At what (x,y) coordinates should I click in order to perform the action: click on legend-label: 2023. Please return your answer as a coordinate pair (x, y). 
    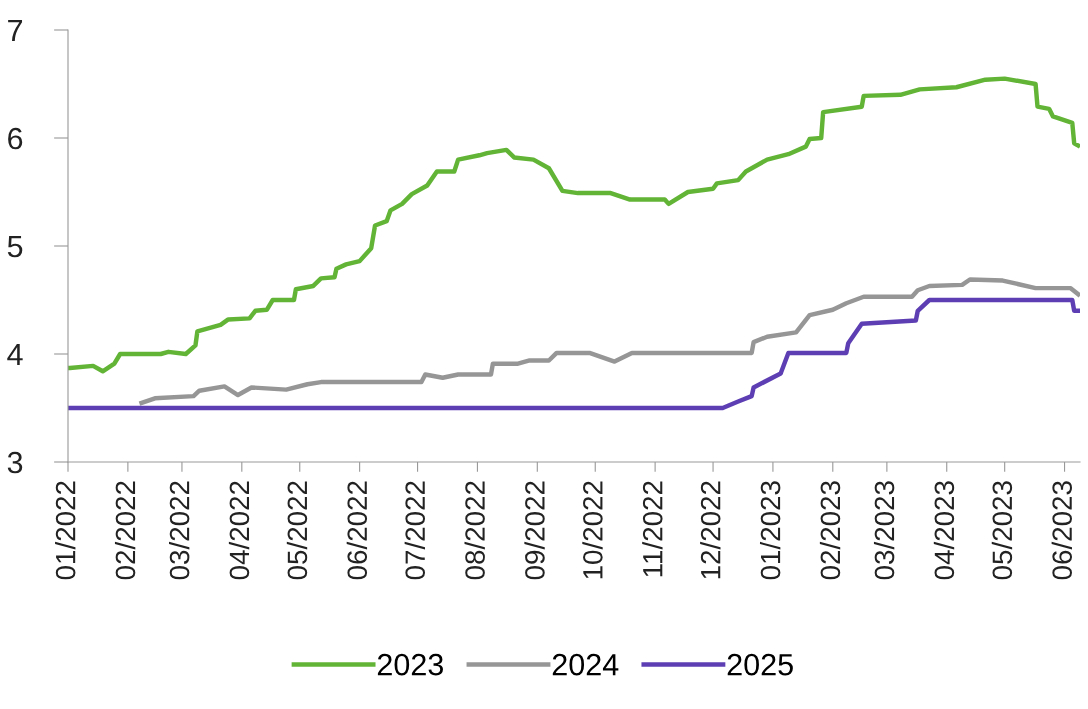
    Looking at the image, I should click on (410, 664).